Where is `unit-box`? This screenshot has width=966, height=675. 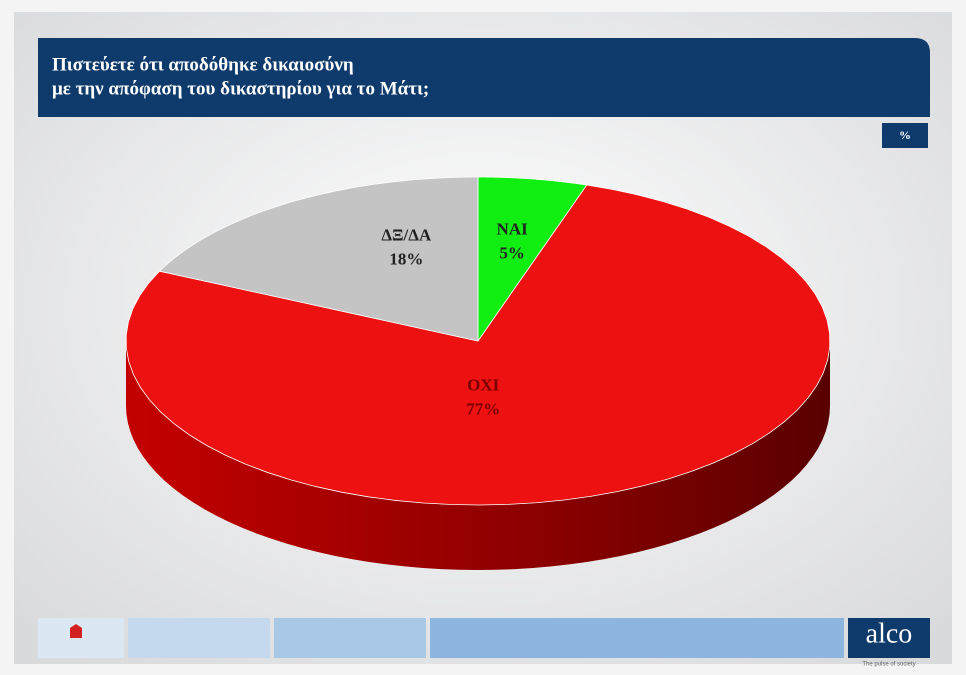 unit-box is located at coordinates (905, 135).